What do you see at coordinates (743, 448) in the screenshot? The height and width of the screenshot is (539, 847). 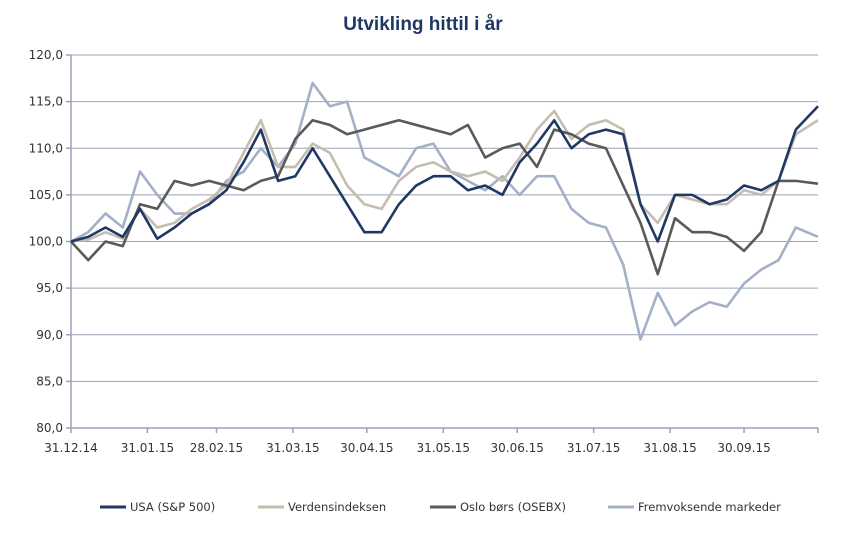 I see `x-tick-label: 30.09.15` at bounding box center [743, 448].